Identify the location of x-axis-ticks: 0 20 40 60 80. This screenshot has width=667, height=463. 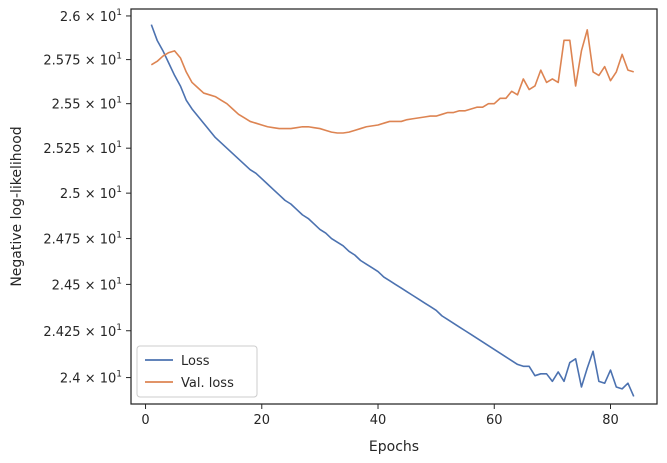
(380, 416).